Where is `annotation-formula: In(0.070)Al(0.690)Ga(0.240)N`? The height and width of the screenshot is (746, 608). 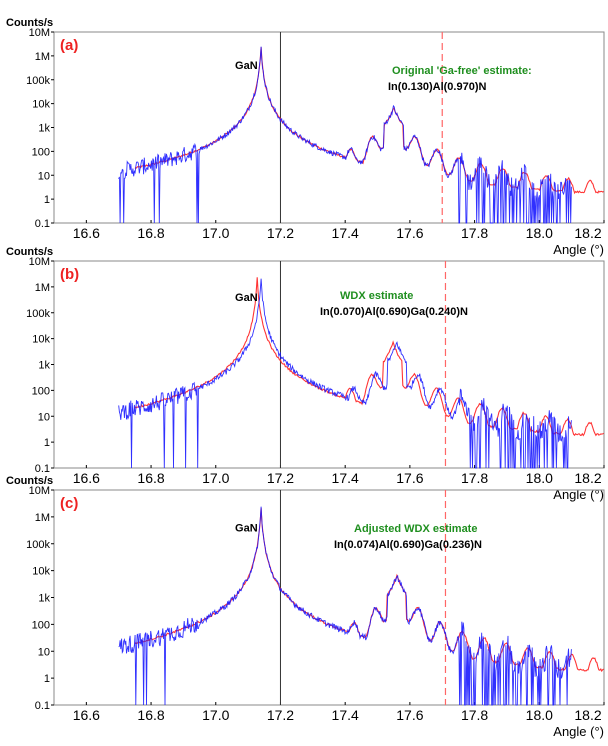 annotation-formula: In(0.070)Al(0.690)Ga(0.240)N is located at coordinates (394, 312).